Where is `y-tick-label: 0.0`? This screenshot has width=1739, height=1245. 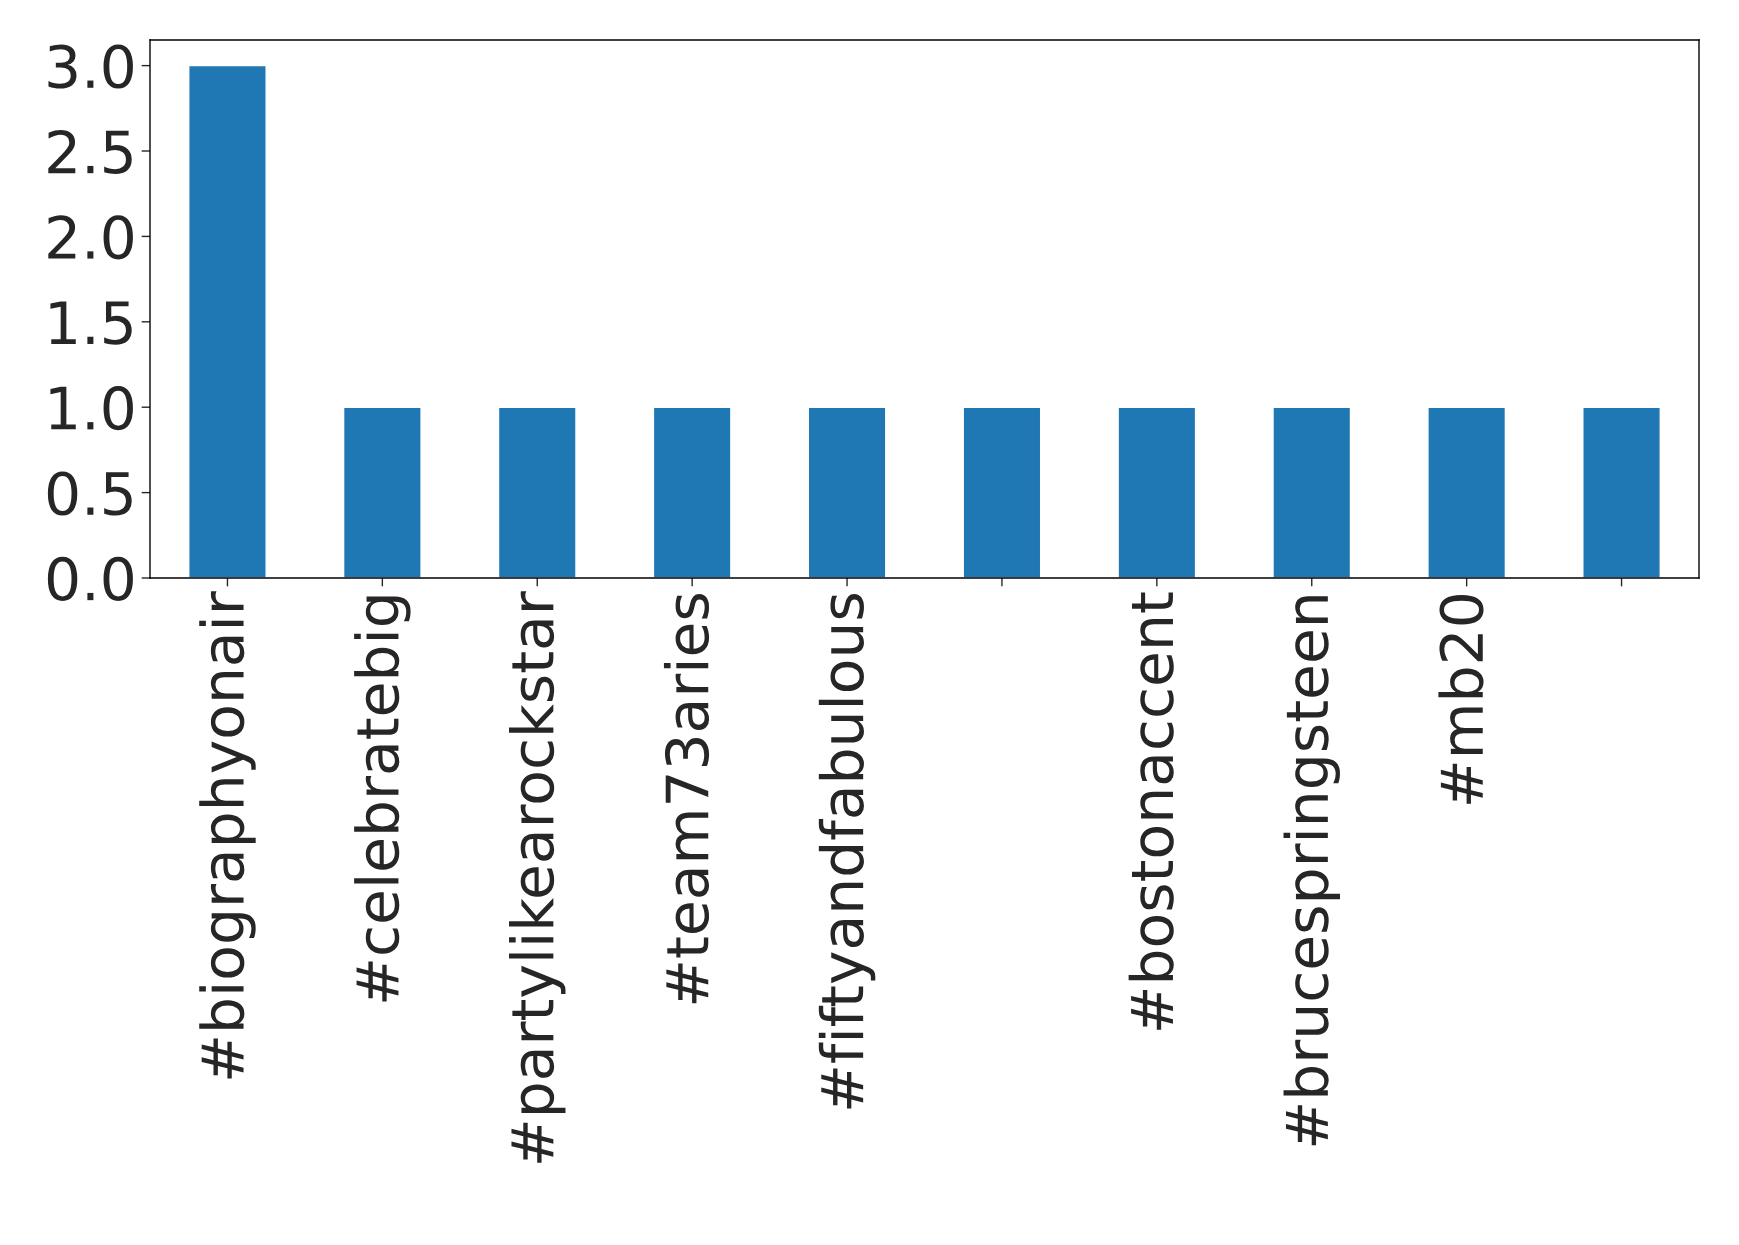
y-tick-label: 0.0 is located at coordinates (90, 578).